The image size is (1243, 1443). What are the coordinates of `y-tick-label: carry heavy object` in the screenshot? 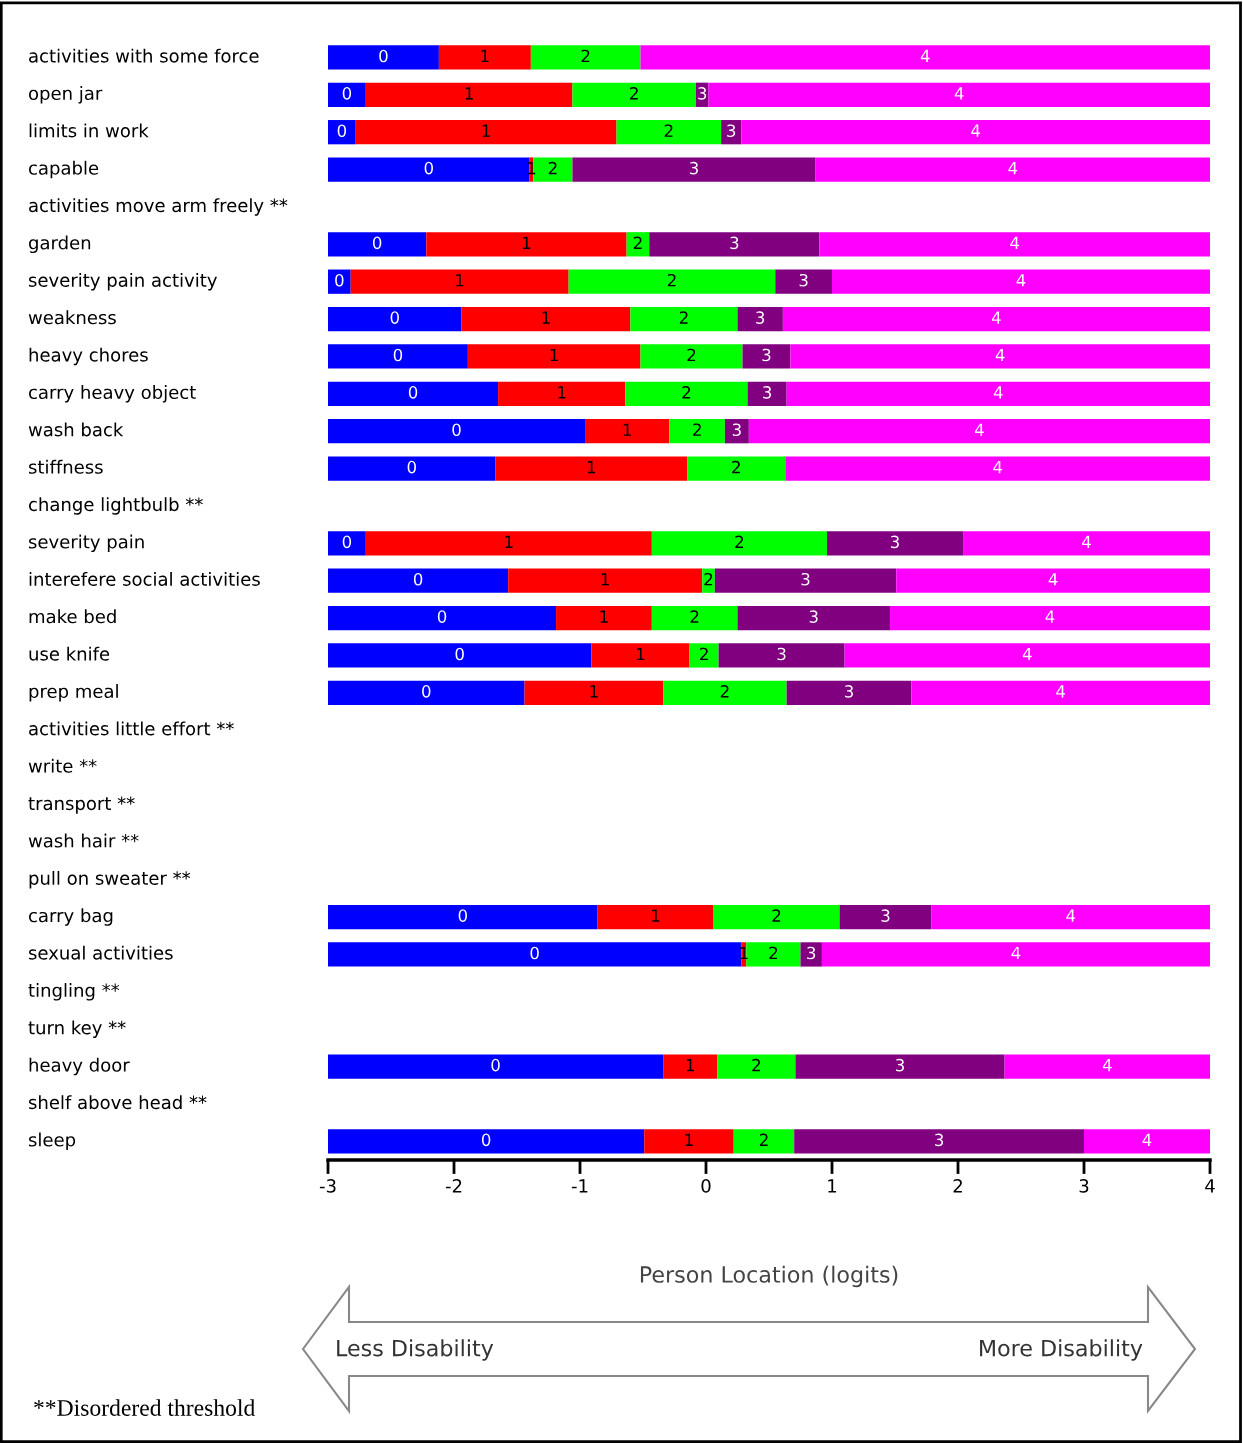 It's located at (112, 394).